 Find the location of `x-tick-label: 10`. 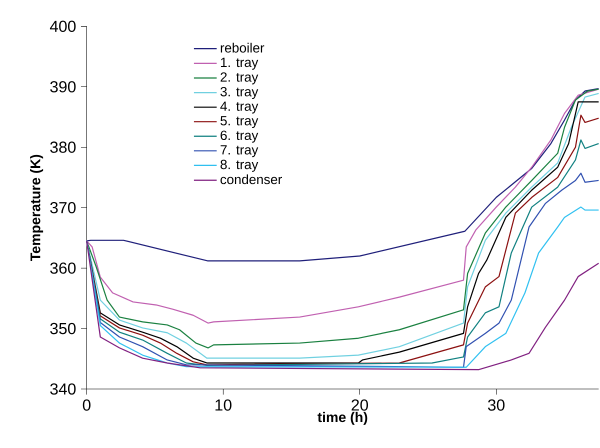

x-tick-label: 10 is located at coordinates (224, 405).